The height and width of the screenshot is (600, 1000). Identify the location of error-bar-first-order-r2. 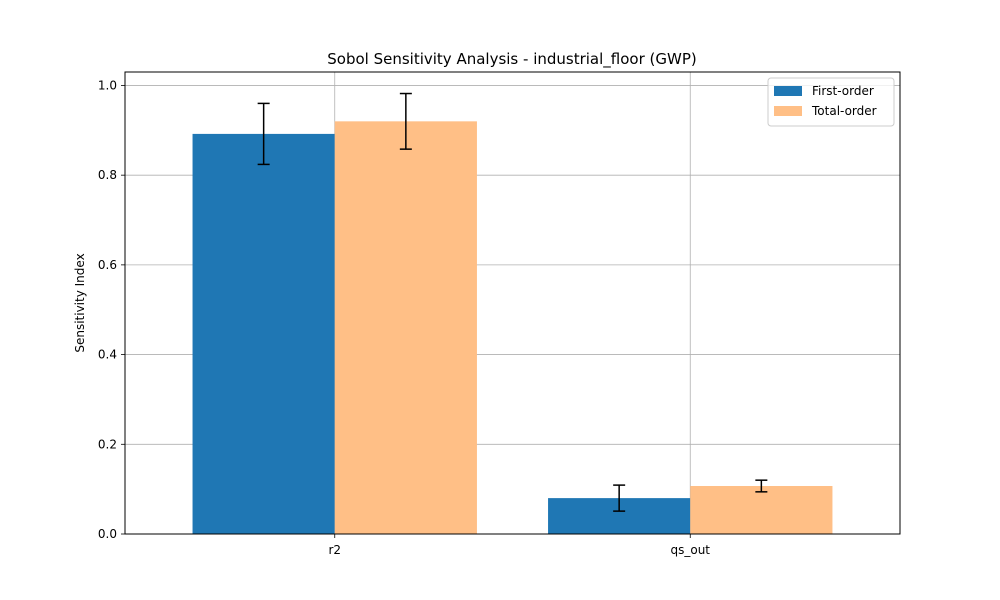
(263, 134).